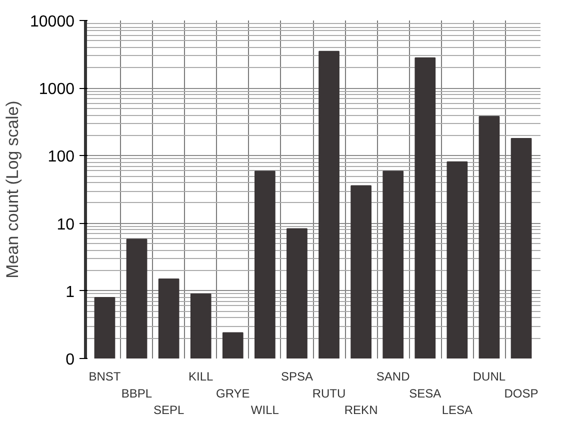 The width and height of the screenshot is (568, 426). I want to click on x-tick-label: WILL, so click(265, 410).